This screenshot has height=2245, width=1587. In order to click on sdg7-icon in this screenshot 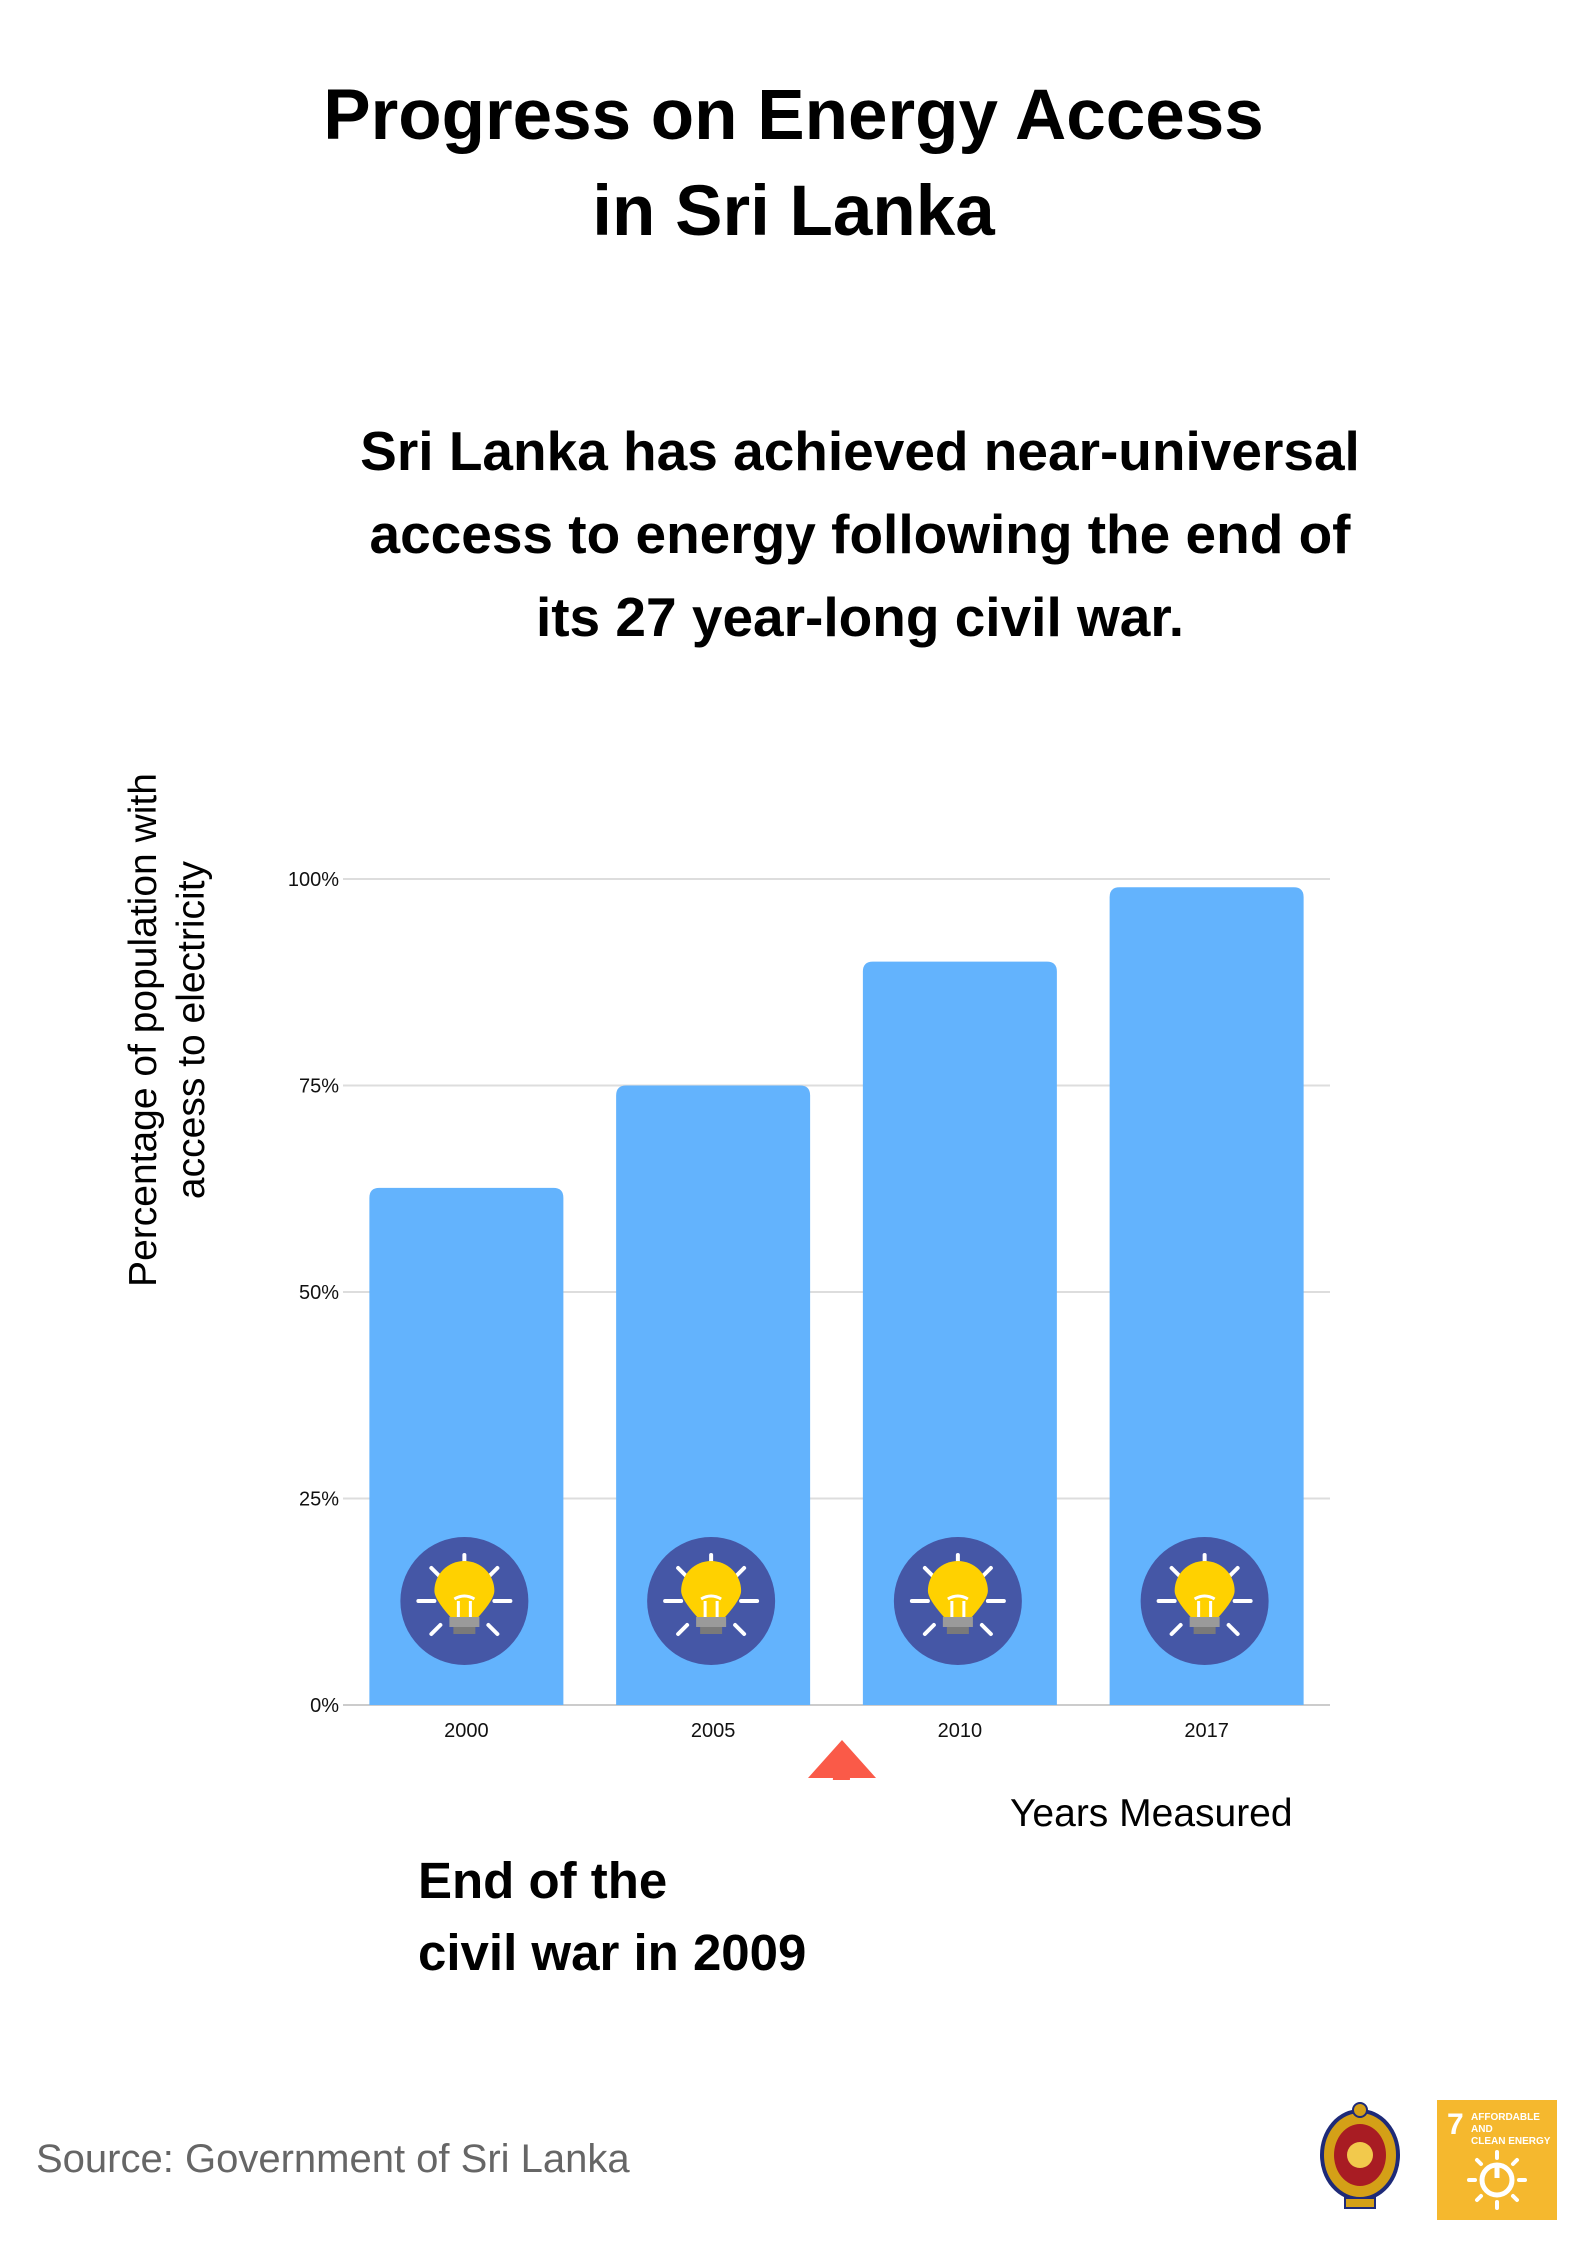, I will do `click(1497, 2160)`.